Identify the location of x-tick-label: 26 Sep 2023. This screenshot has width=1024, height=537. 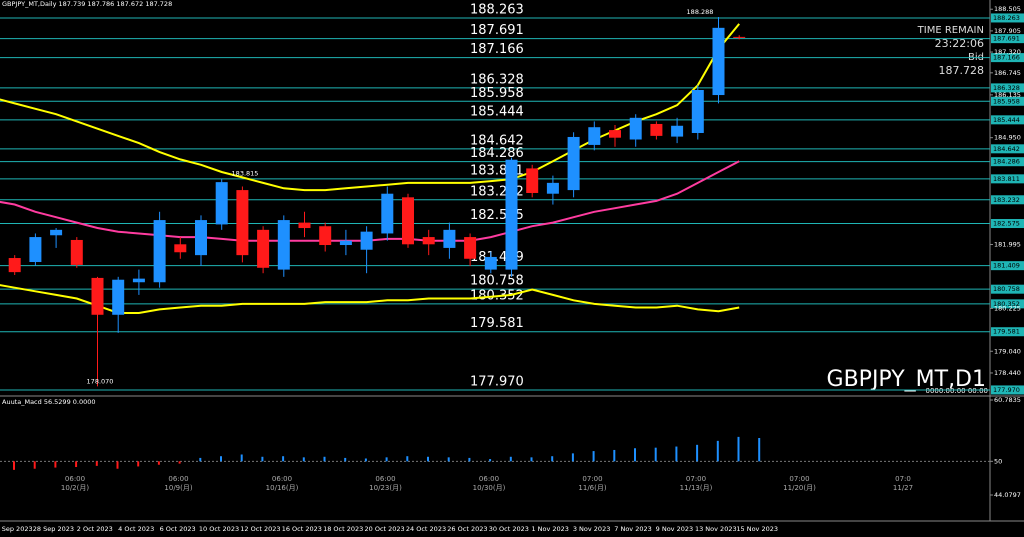
(16, 529).